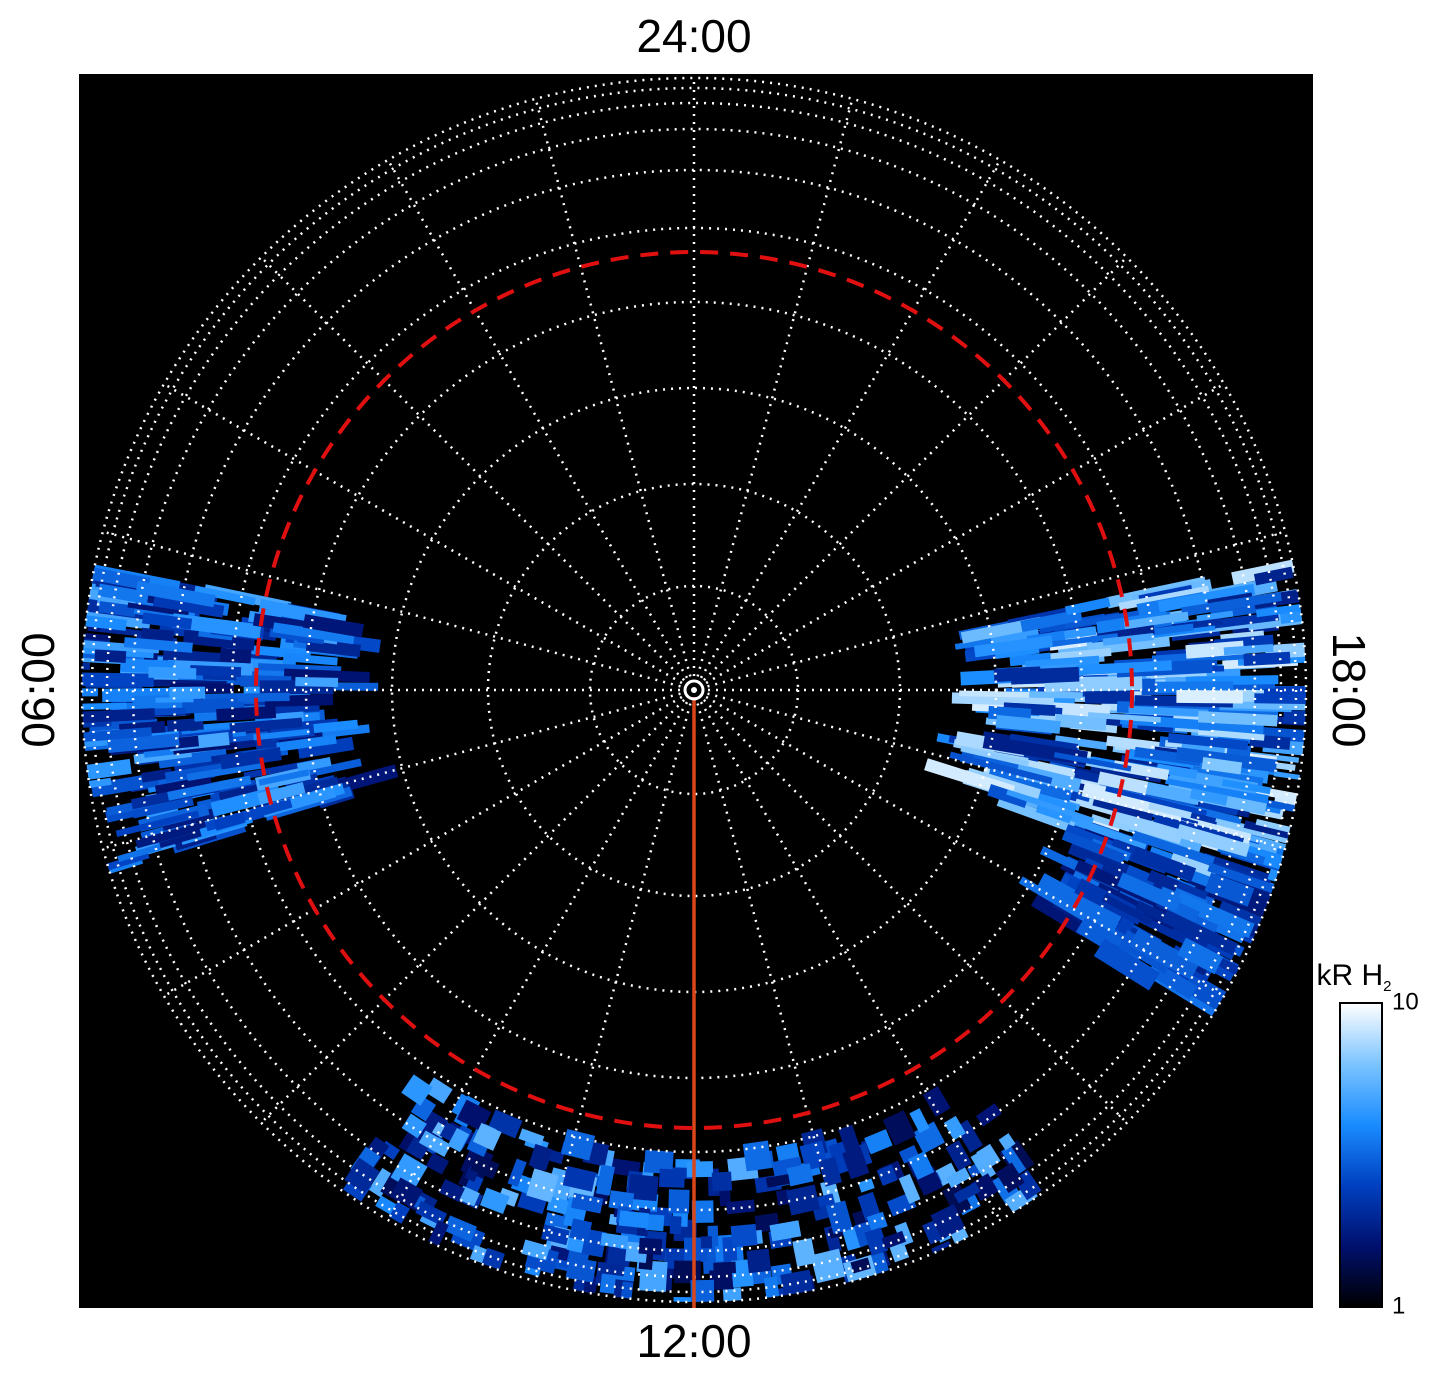 Image resolution: width=1447 pixels, height=1384 pixels. I want to click on colorbar-tick-label: 1, so click(1398, 1305).